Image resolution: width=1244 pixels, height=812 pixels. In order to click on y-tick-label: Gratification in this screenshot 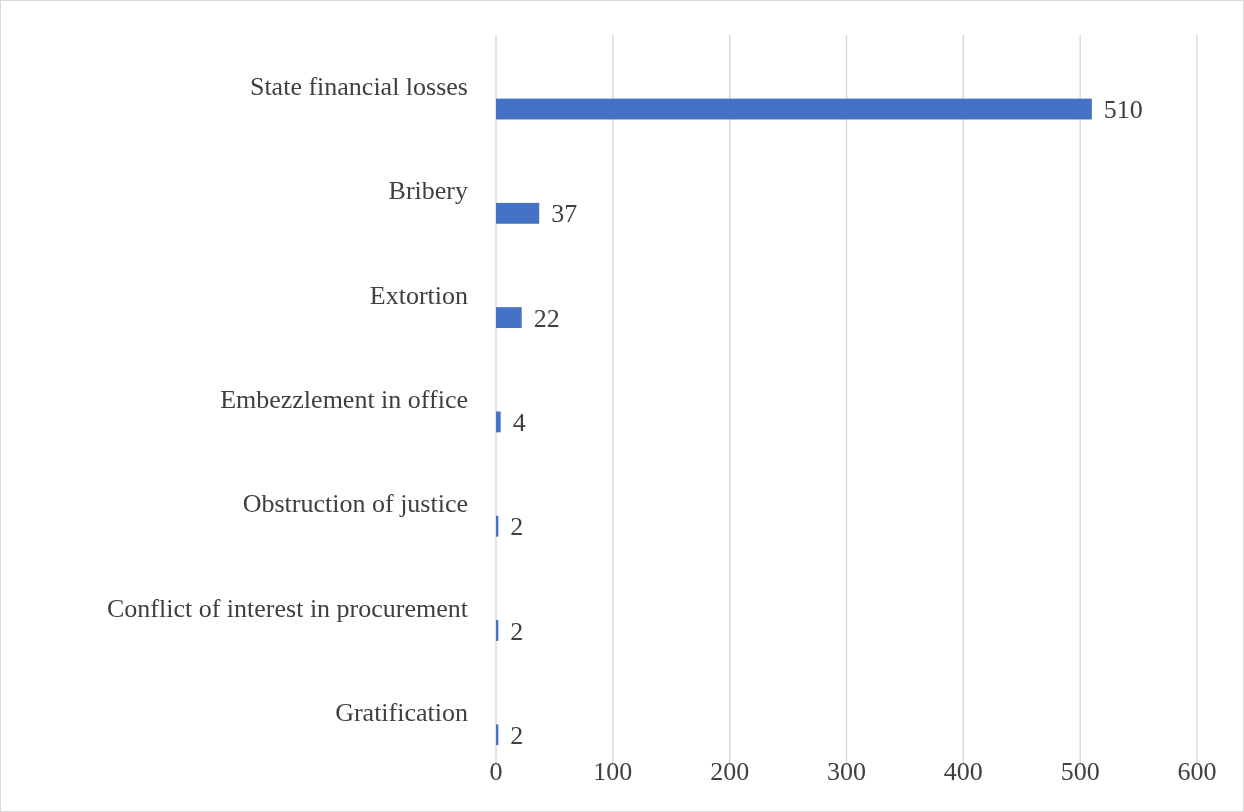, I will do `click(401, 712)`.